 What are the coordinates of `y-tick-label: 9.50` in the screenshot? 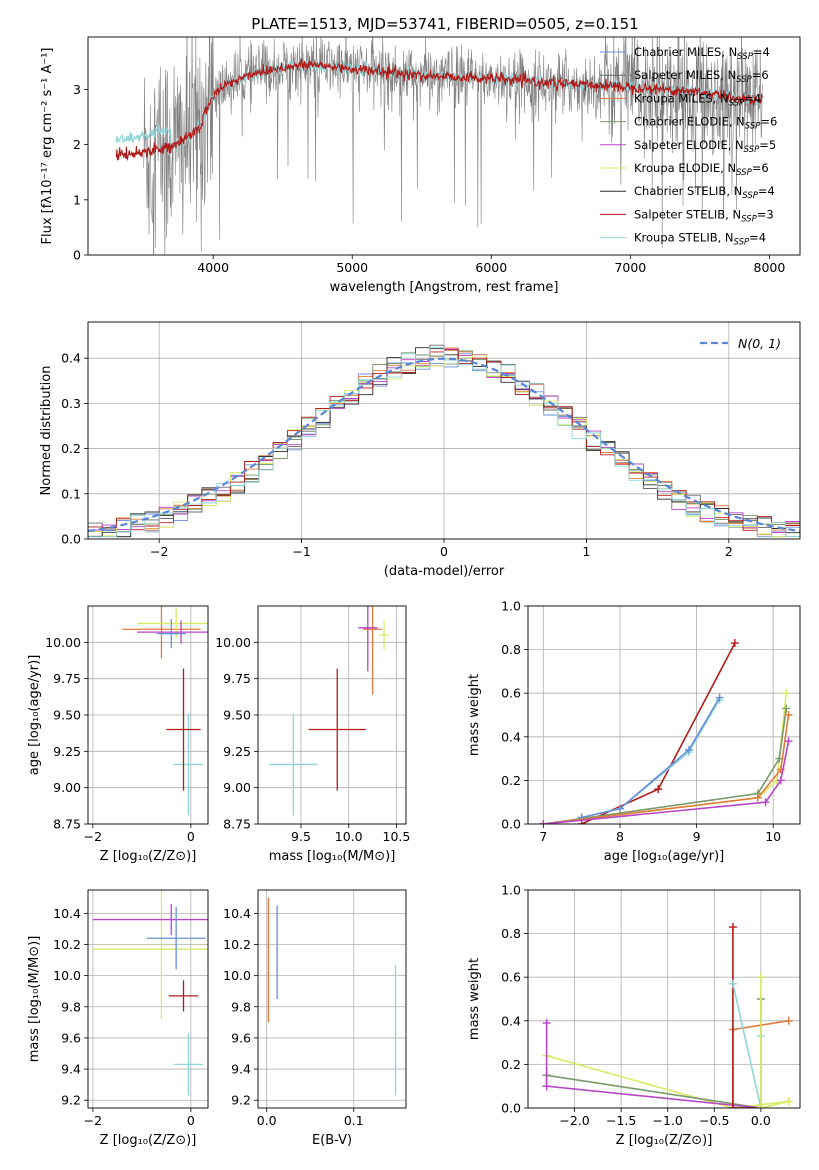 It's located at (237, 715).